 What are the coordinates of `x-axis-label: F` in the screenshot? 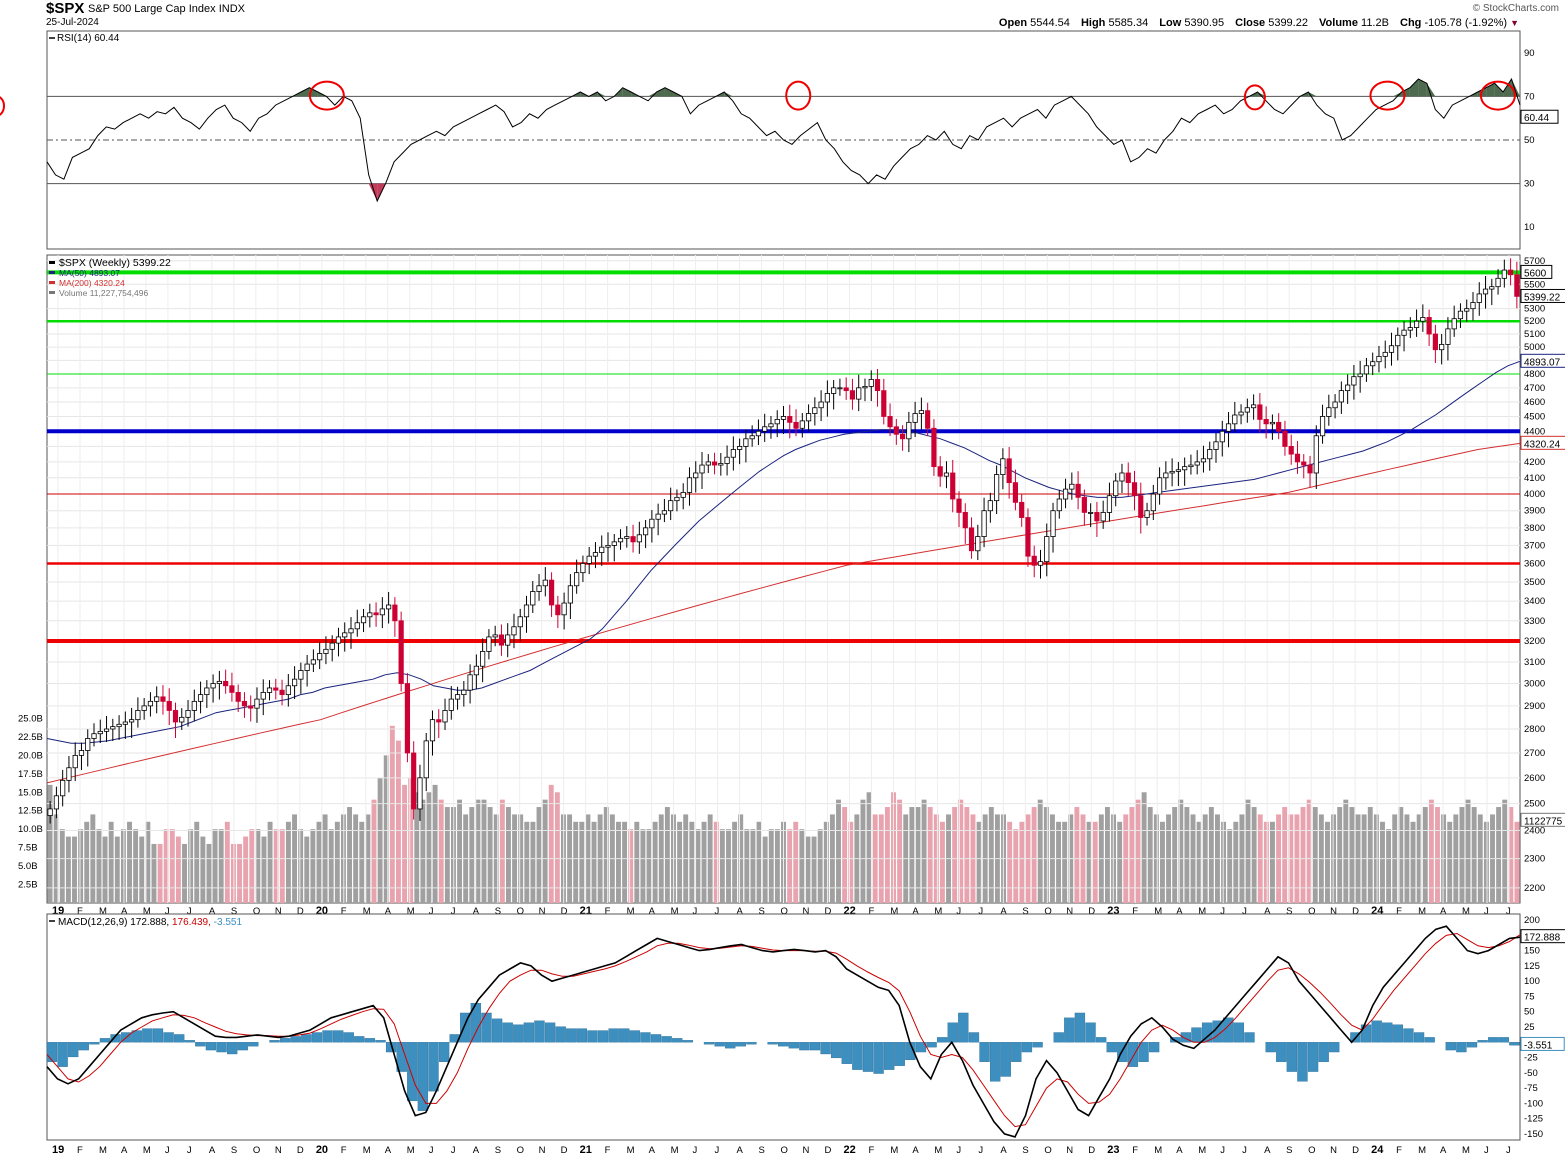 It's located at (344, 911).